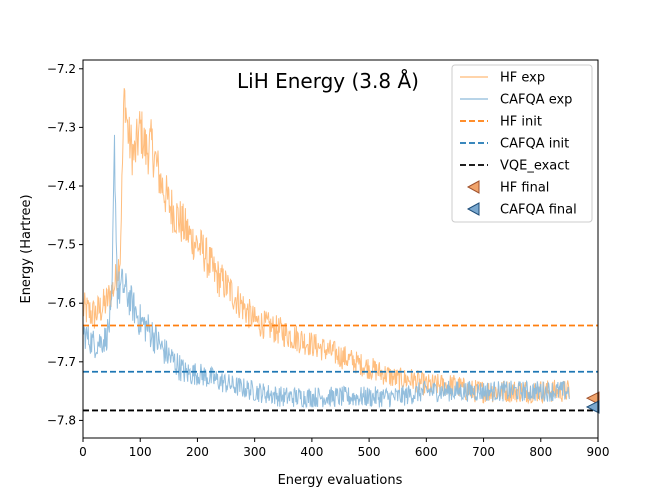 The width and height of the screenshot is (664, 502). I want to click on x-tick-label: 300, so click(254, 452).